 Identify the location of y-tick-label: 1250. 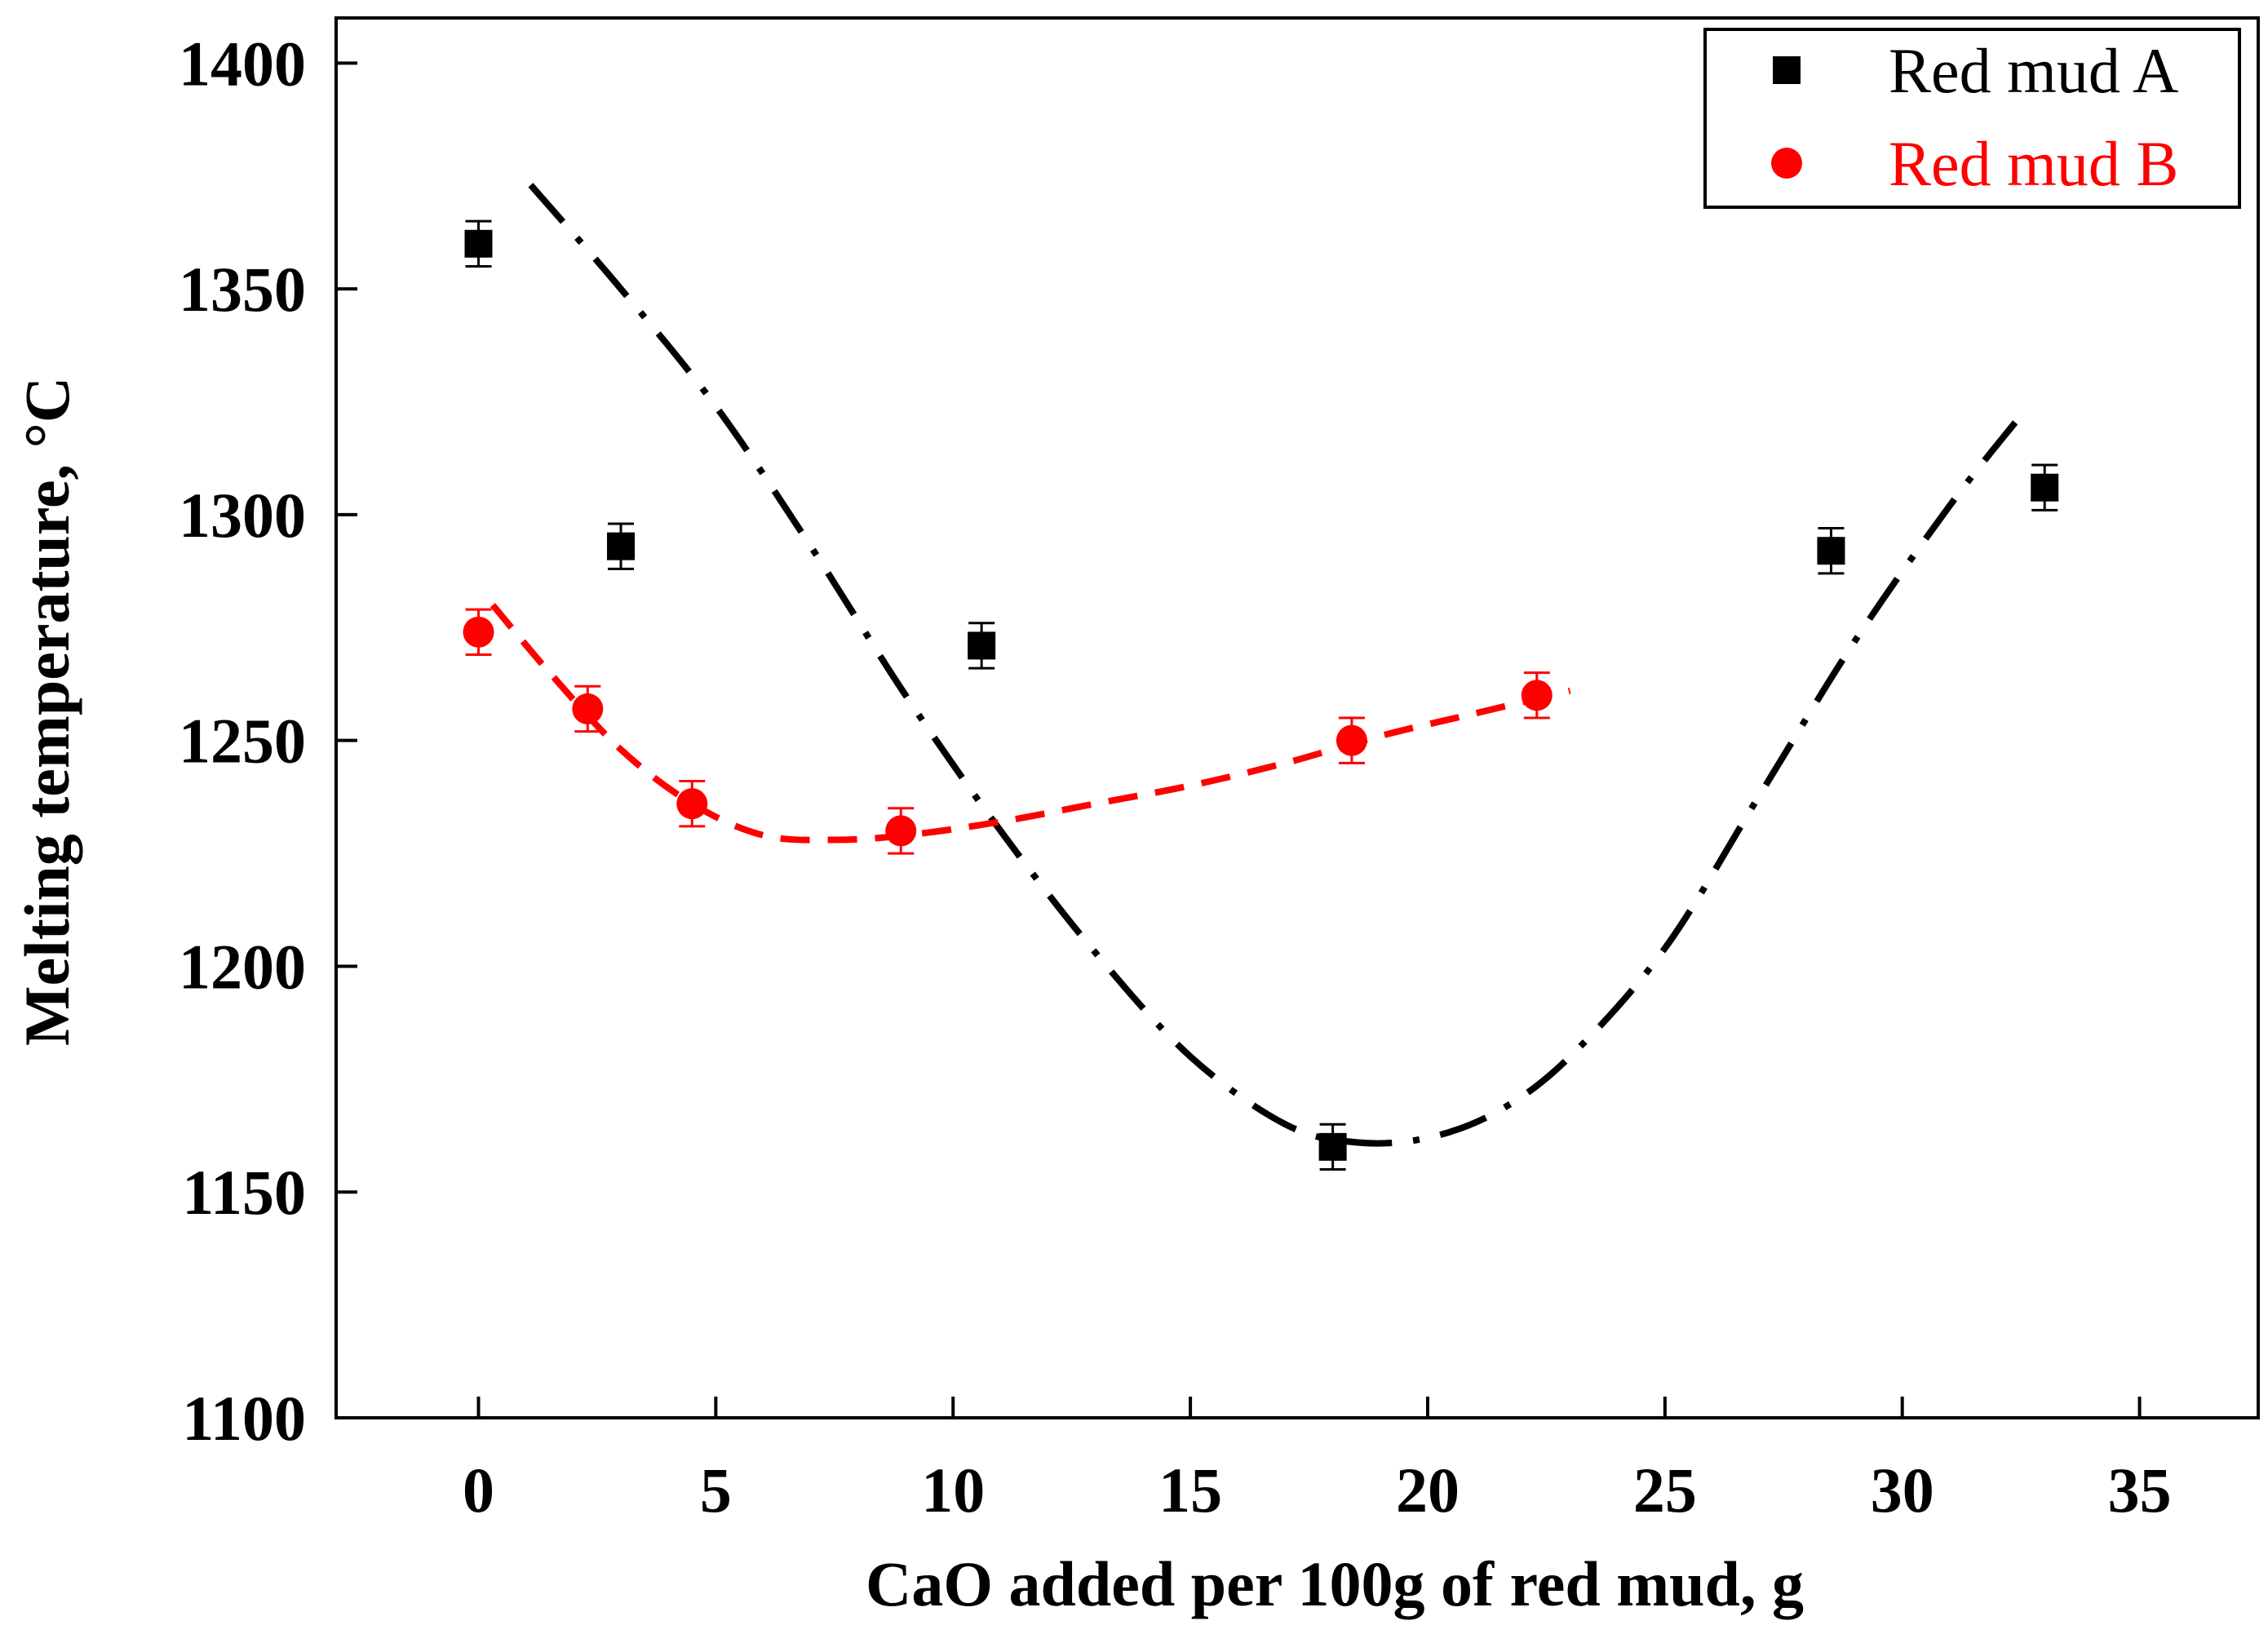
(242, 741).